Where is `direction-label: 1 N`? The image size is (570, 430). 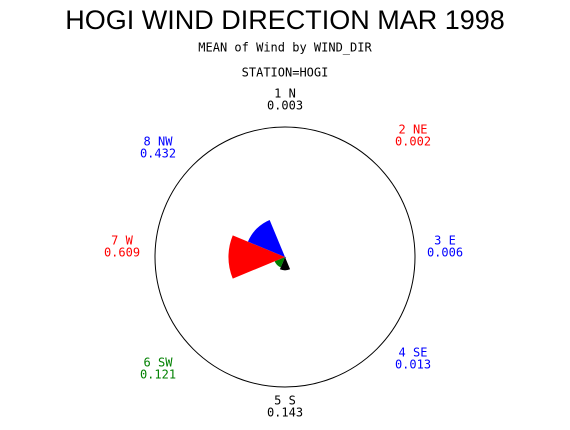 direction-label: 1 N is located at coordinates (285, 94).